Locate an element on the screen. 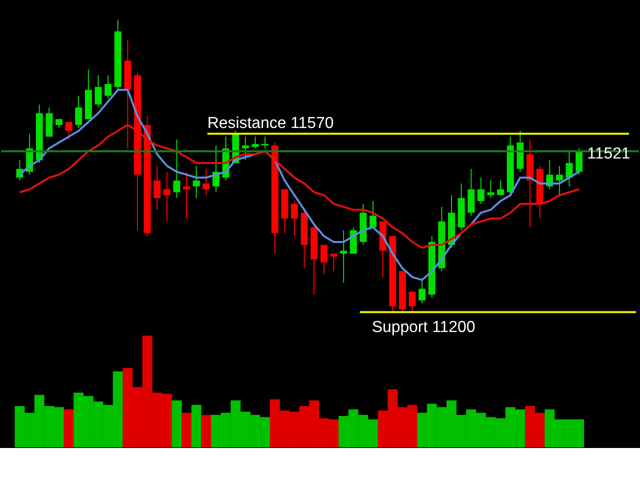  ref-line-label: Resistance 11570 is located at coordinates (270, 123).